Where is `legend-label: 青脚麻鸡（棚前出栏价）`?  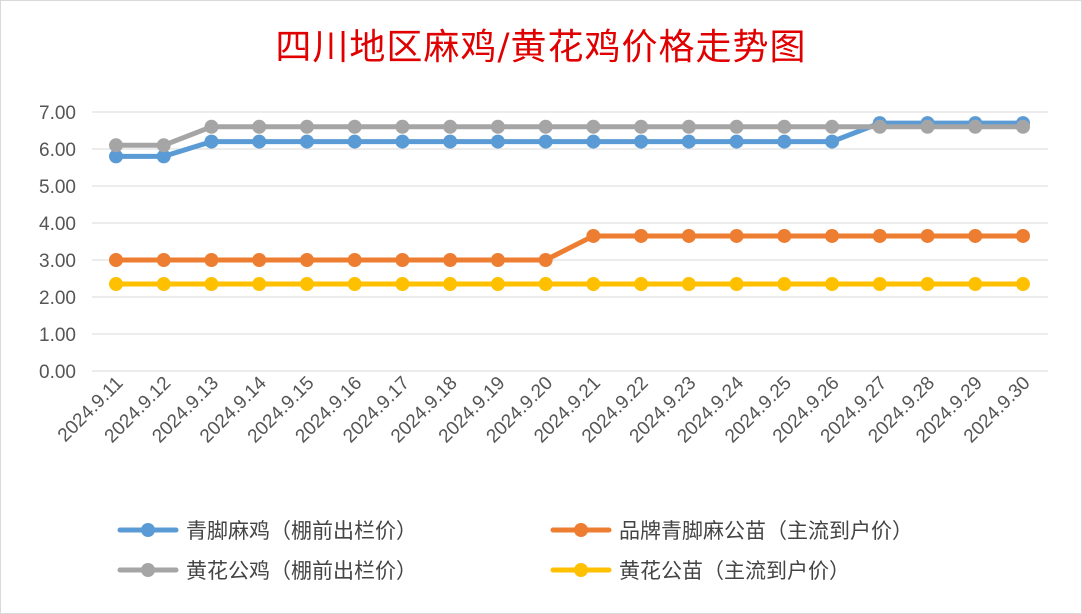
legend-label: 青脚麻鸡（棚前出栏价） is located at coordinates (301, 531).